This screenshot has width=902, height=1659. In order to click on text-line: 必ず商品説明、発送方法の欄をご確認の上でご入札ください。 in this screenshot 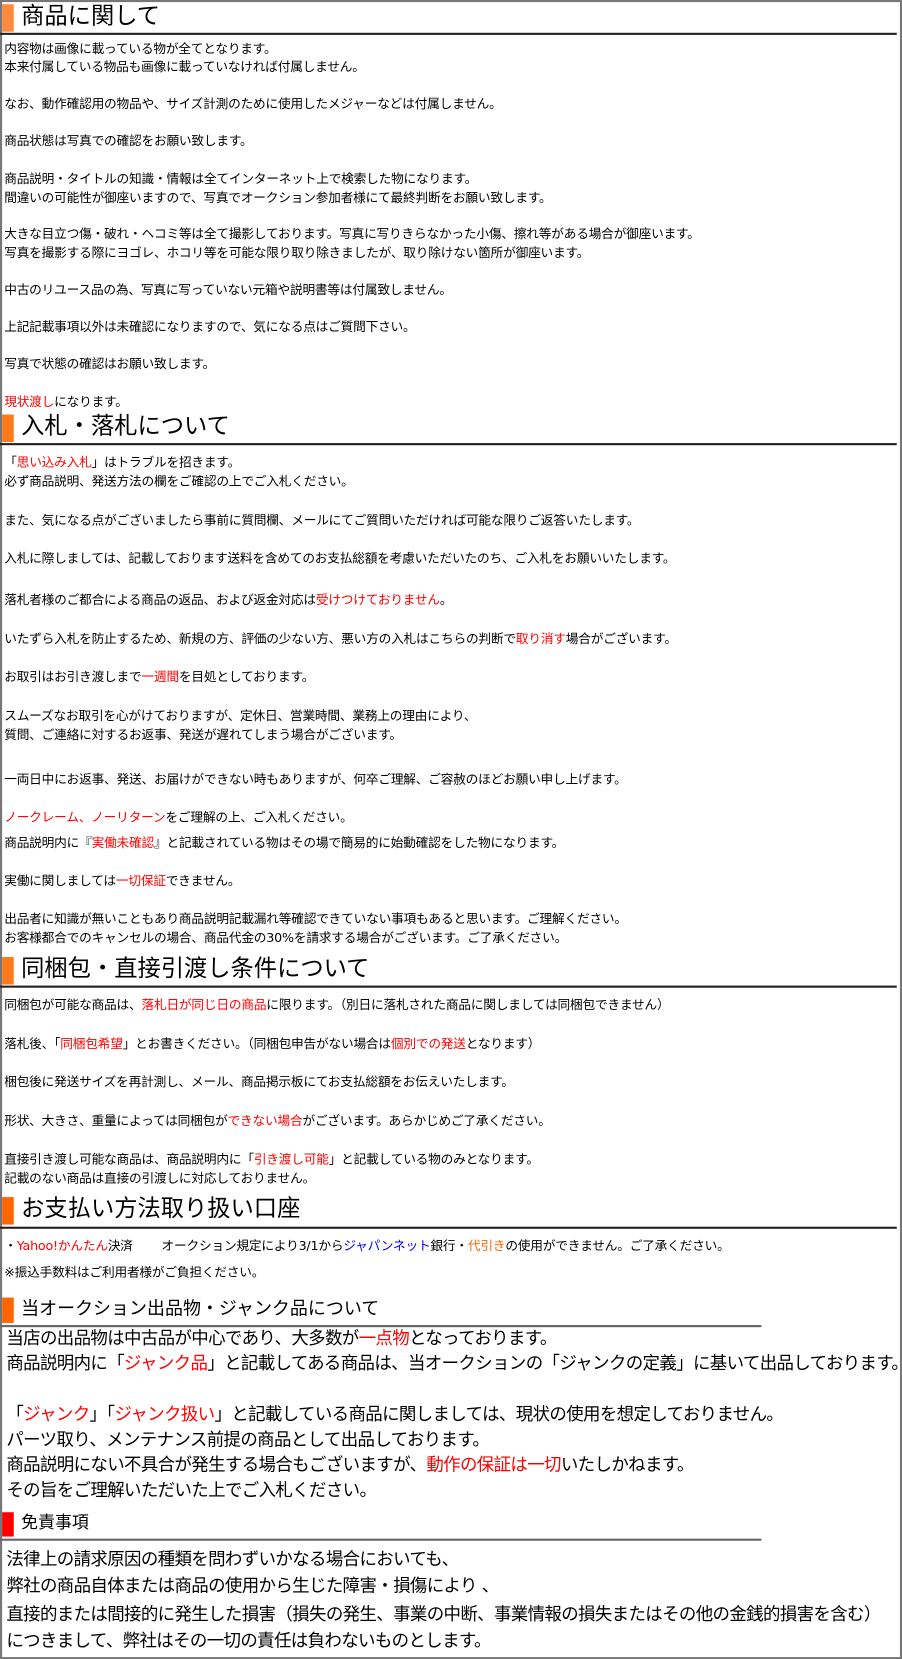, I will do `click(179, 481)`.